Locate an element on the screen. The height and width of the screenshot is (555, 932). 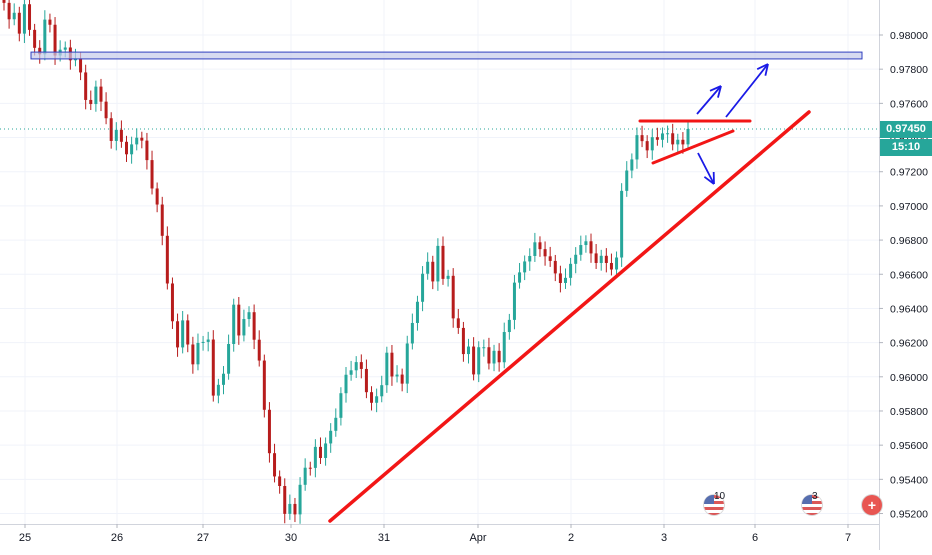
x-tick-label: 26 is located at coordinates (117, 538).